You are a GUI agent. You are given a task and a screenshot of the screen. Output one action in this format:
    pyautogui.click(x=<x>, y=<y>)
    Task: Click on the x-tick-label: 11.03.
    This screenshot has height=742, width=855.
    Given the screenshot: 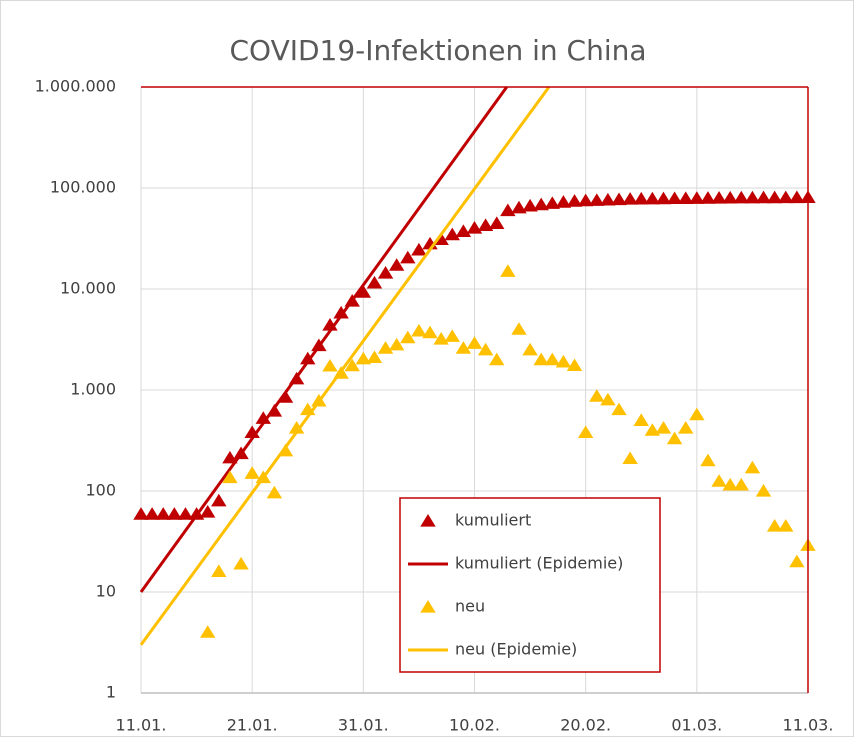 What is the action you would take?
    pyautogui.click(x=808, y=725)
    